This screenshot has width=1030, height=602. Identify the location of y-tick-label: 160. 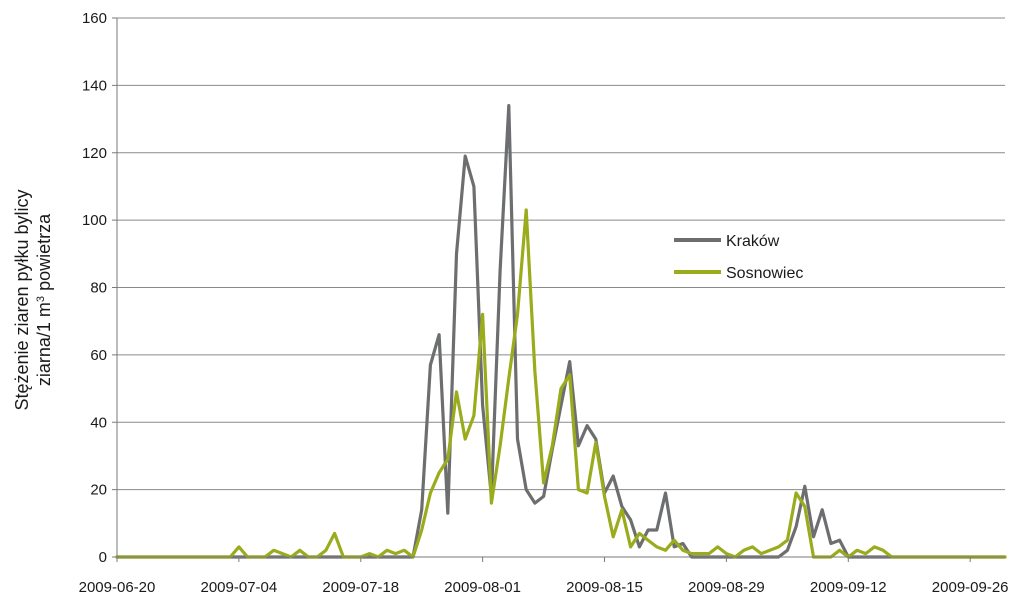
(94, 18).